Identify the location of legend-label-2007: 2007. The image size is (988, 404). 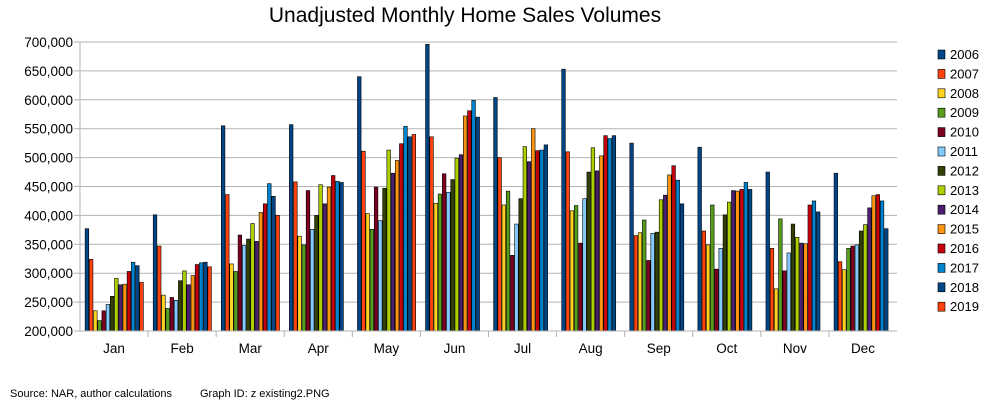
(964, 73).